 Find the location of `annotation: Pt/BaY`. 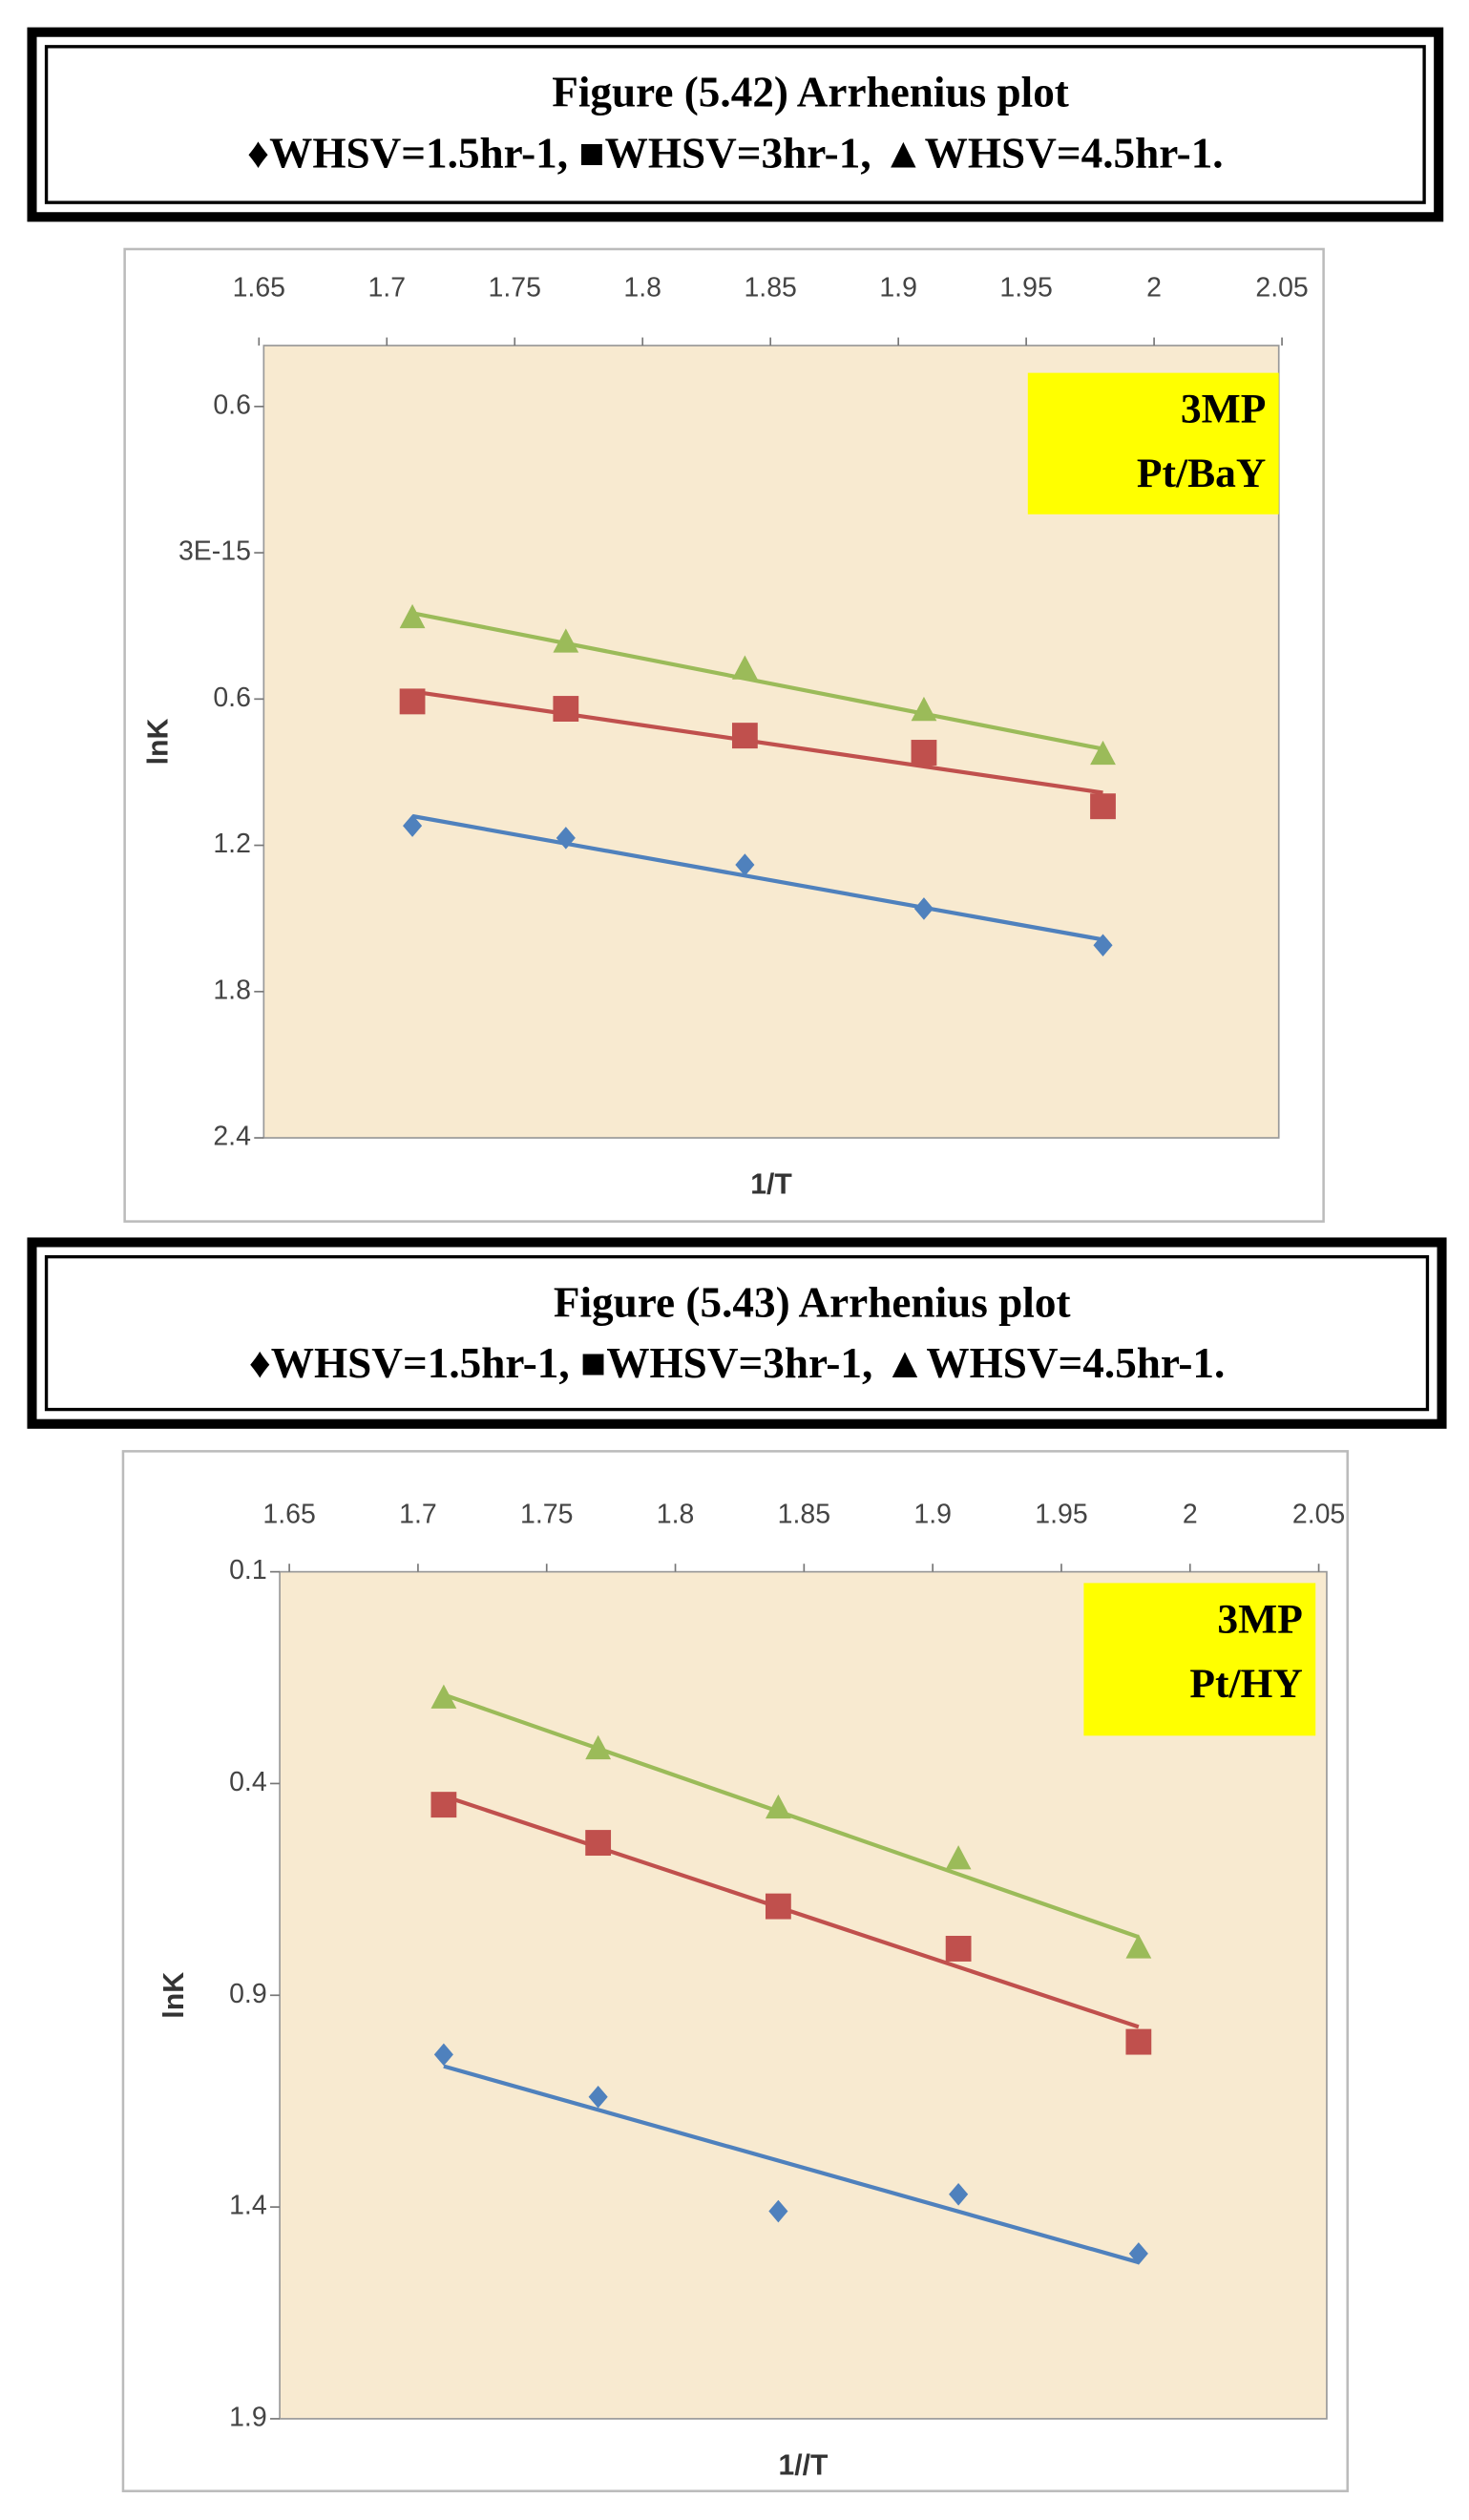

annotation: Pt/BaY is located at coordinates (1201, 474).